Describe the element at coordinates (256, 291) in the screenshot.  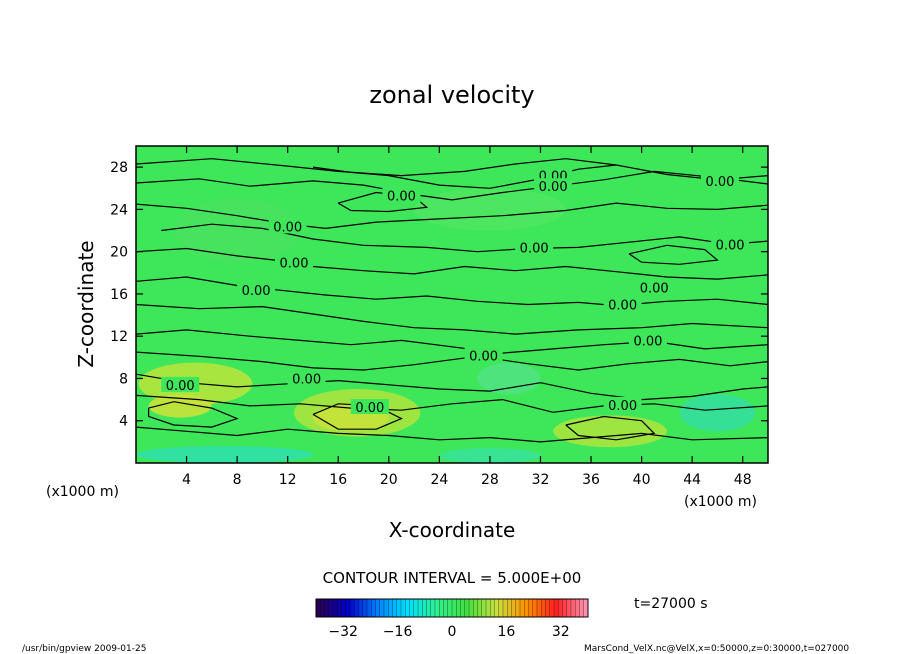
I see `contour-label-8: 0.00` at that location.